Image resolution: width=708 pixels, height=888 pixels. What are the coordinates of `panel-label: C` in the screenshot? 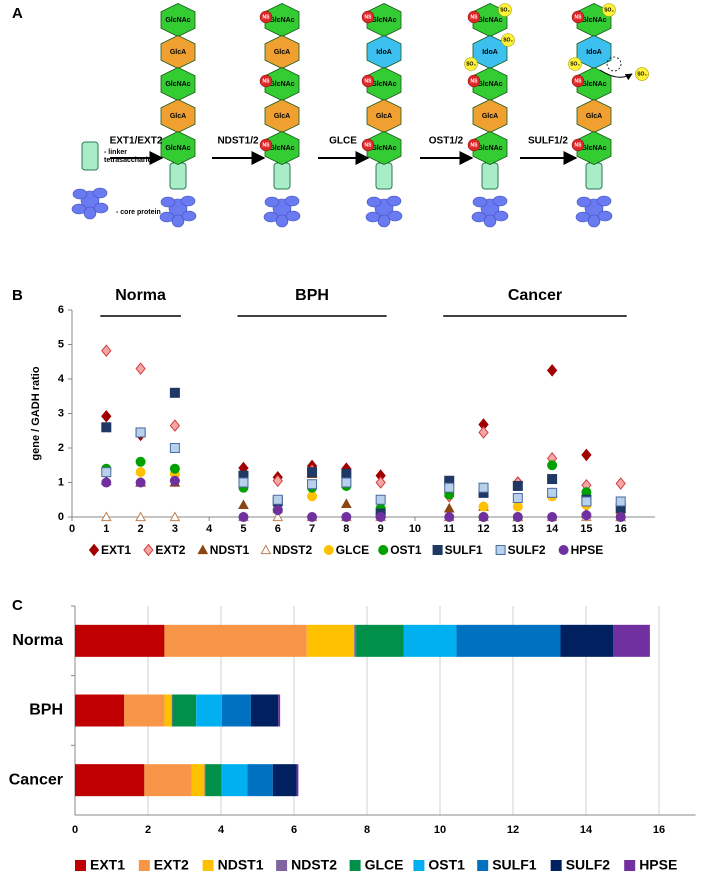 It's located at (17, 605).